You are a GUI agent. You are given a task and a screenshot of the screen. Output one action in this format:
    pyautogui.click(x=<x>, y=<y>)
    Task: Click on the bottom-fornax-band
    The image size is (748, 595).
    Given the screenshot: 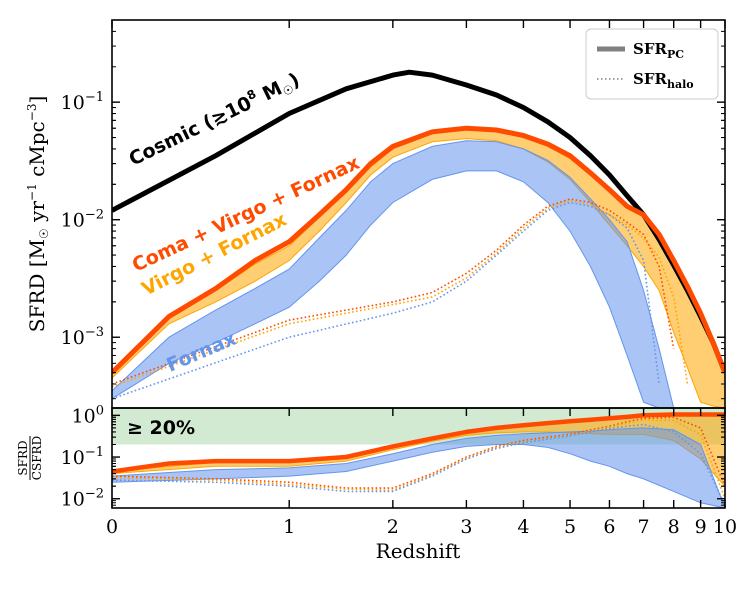 What is the action you would take?
    pyautogui.click(x=418, y=467)
    